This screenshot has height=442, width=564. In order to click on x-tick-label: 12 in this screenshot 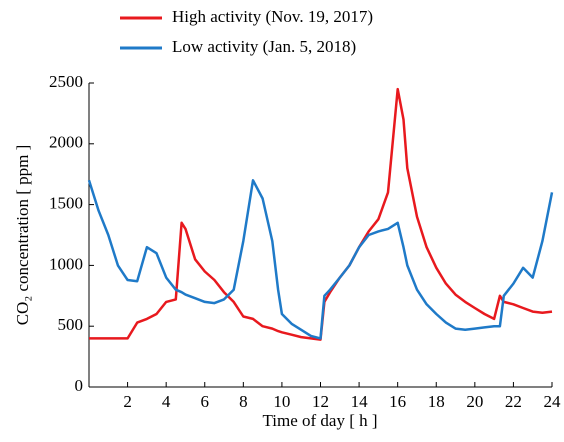, I will do `click(320, 401)`.